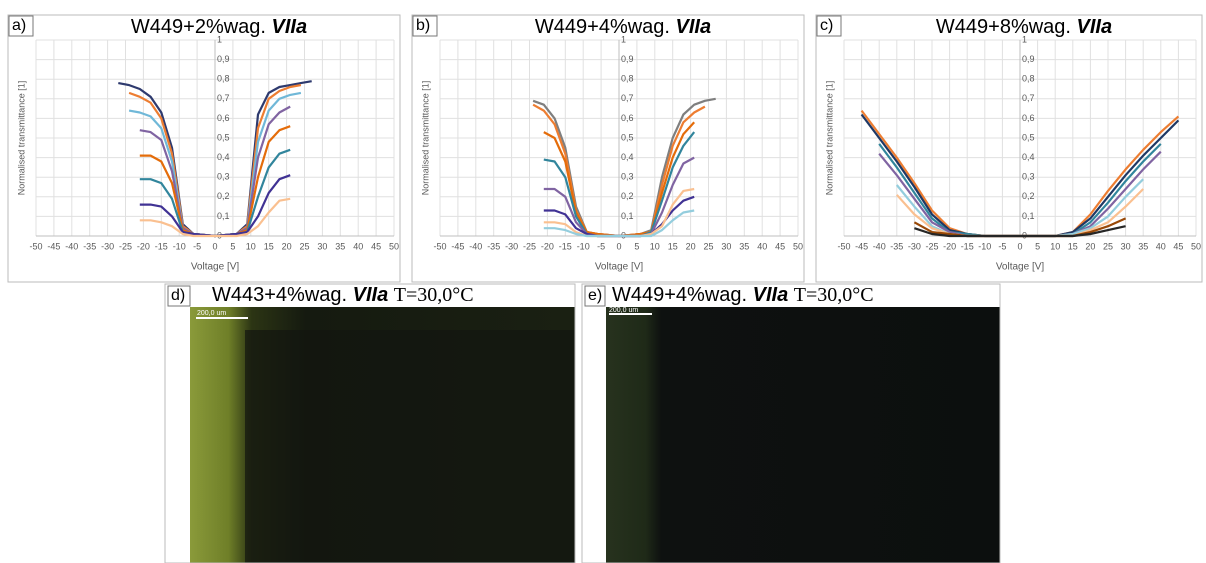  I want to click on title-text: W449+2%wag., so click(198, 27).